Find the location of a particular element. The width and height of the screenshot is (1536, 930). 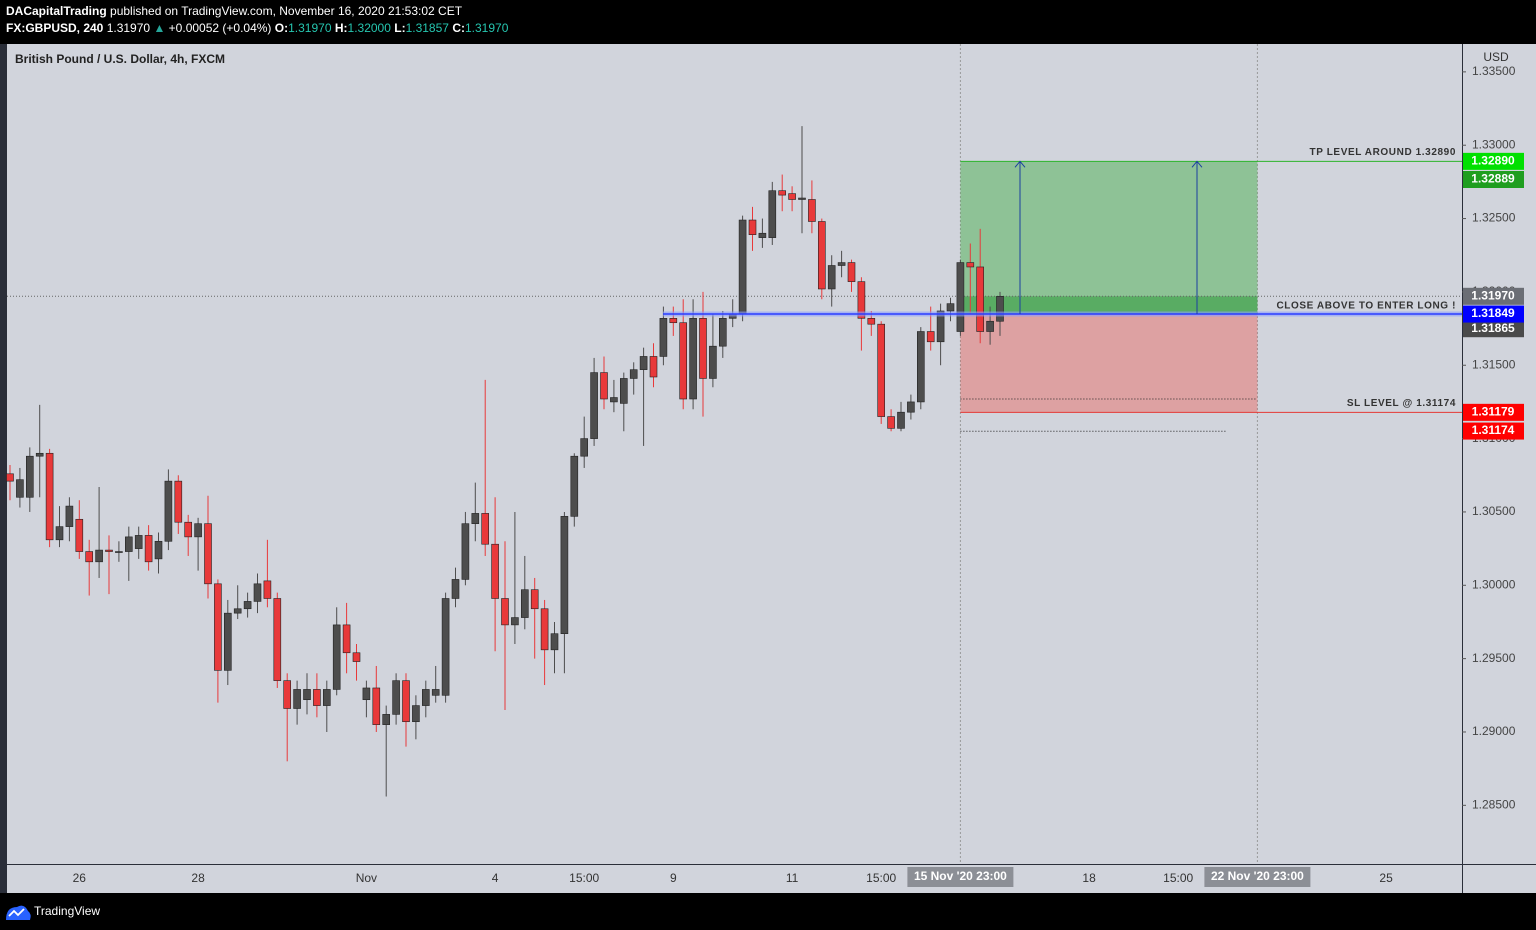

last-price-label: 1.31970 is located at coordinates (1493, 295).